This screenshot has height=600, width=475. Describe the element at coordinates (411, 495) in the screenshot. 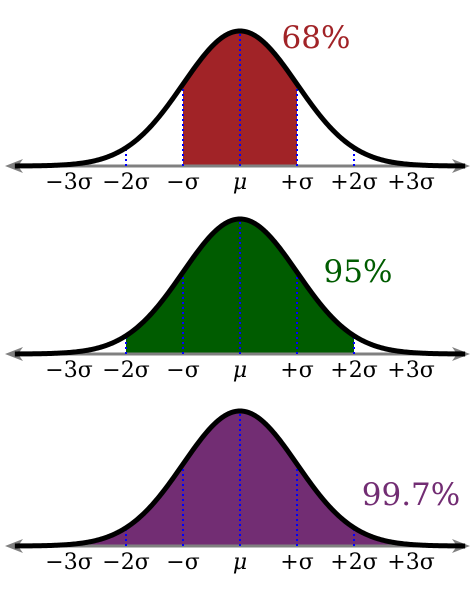

I see `percent-label: 99.7%` at that location.